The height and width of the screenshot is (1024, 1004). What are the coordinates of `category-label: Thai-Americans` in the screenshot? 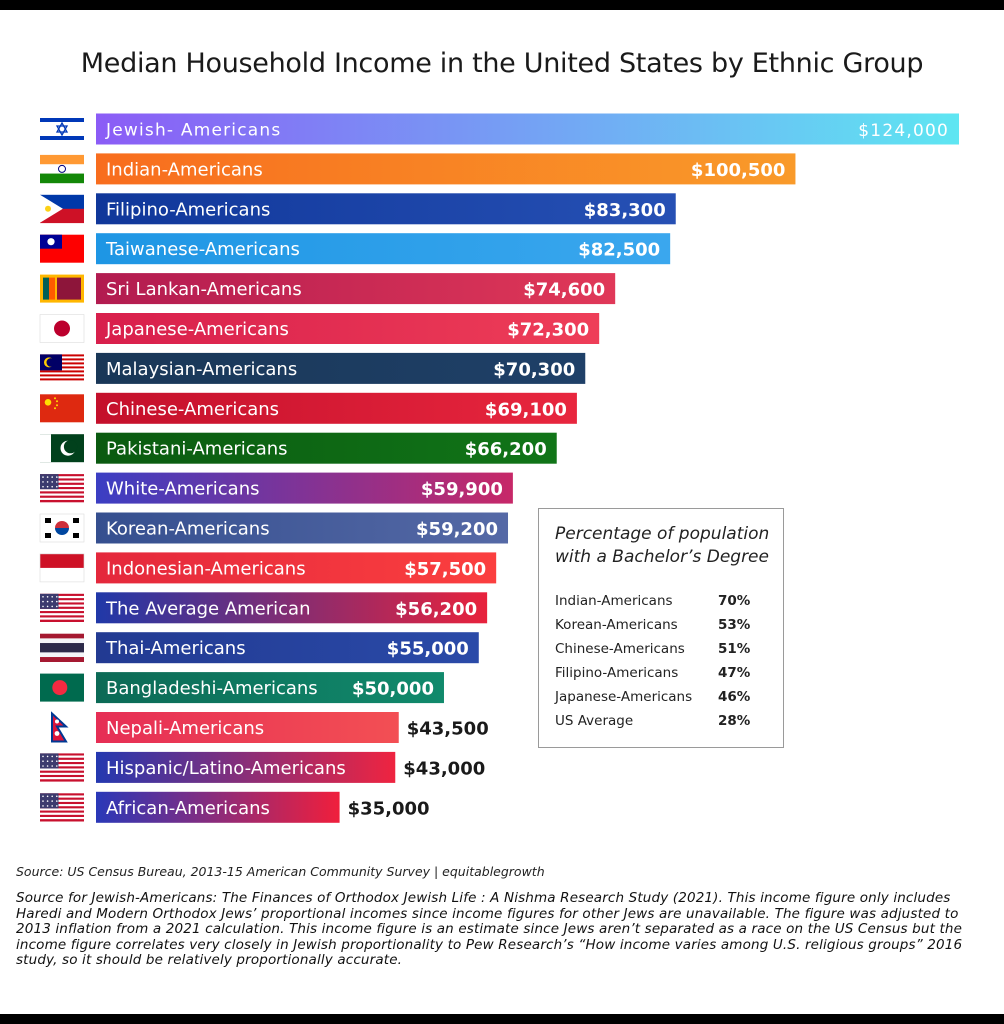 It's located at (175, 648).